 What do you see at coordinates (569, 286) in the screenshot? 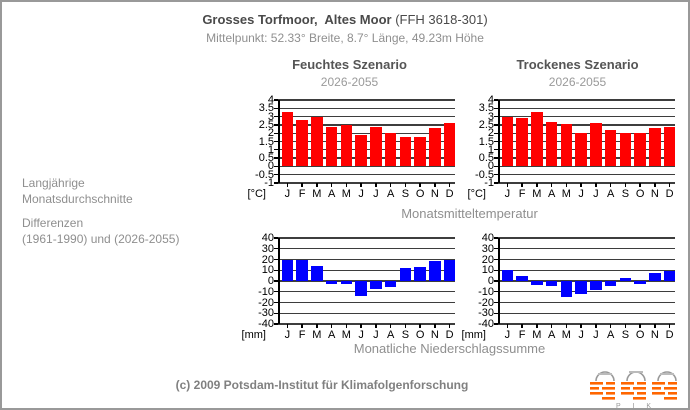
I see `trockenes-niederschlag-chart: 40 30 20 10 0 -10 -20 -30 -40 J F M A M J J A S O N D [mm]` at bounding box center [569, 286].